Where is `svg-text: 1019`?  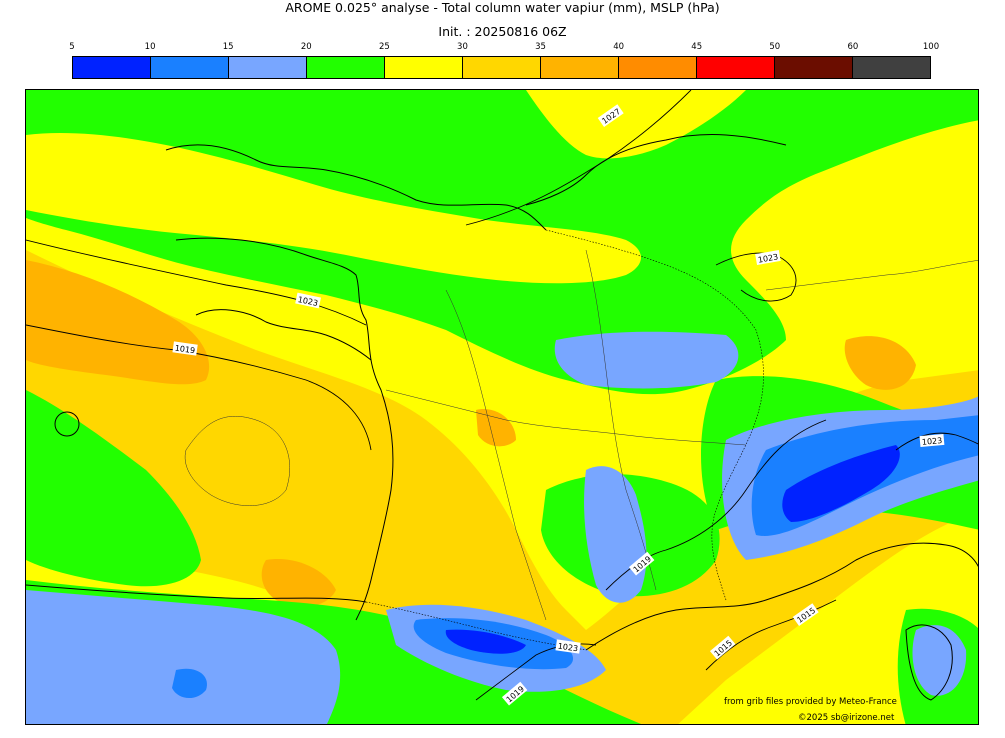
svg-text: 1019 is located at coordinates (184, 350).